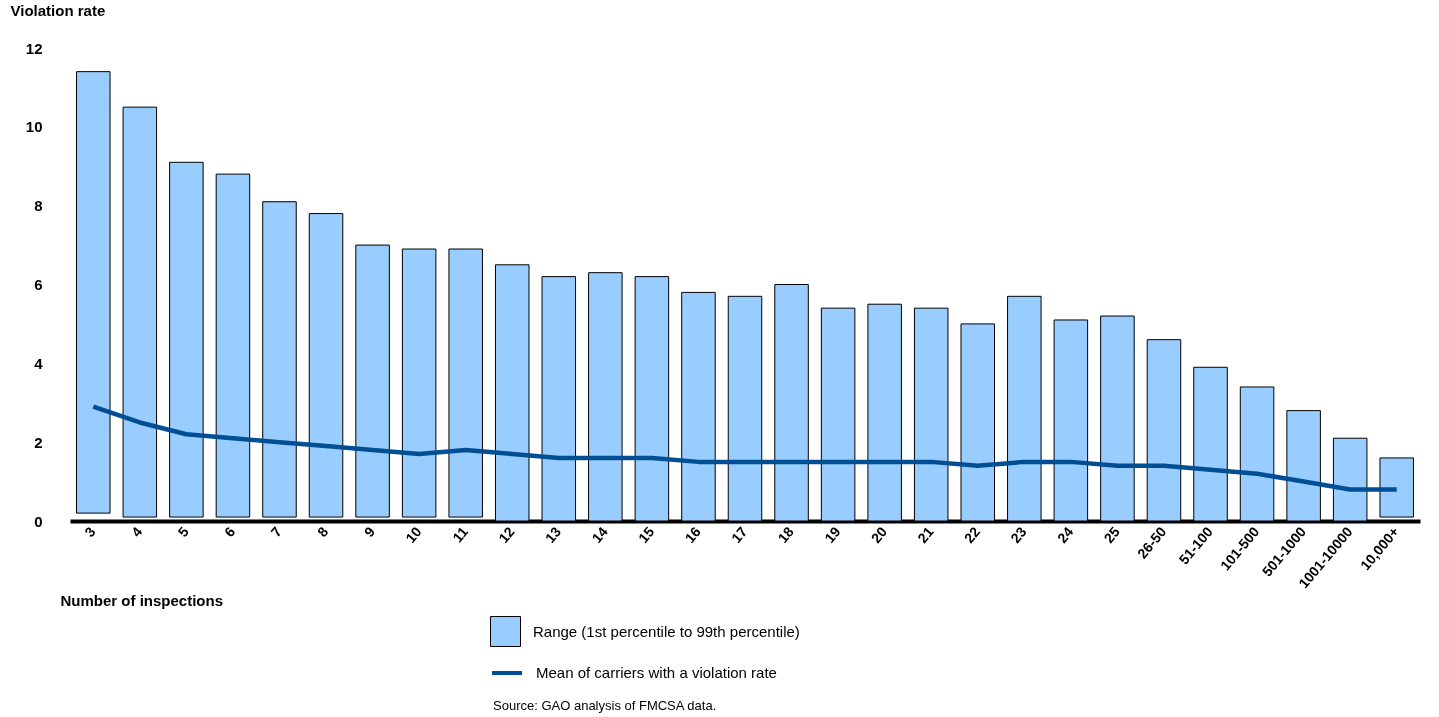 Image resolution: width=1439 pixels, height=717 pixels. What do you see at coordinates (925, 534) in the screenshot?
I see `x-tick-label: 21` at bounding box center [925, 534].